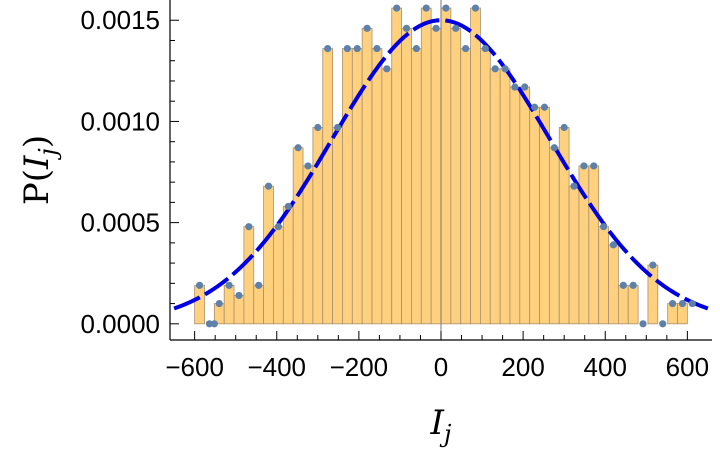 This screenshot has height=454, width=720. Describe the element at coordinates (120, 20) in the screenshot. I see `y-tick-label: 0.0015` at that location.